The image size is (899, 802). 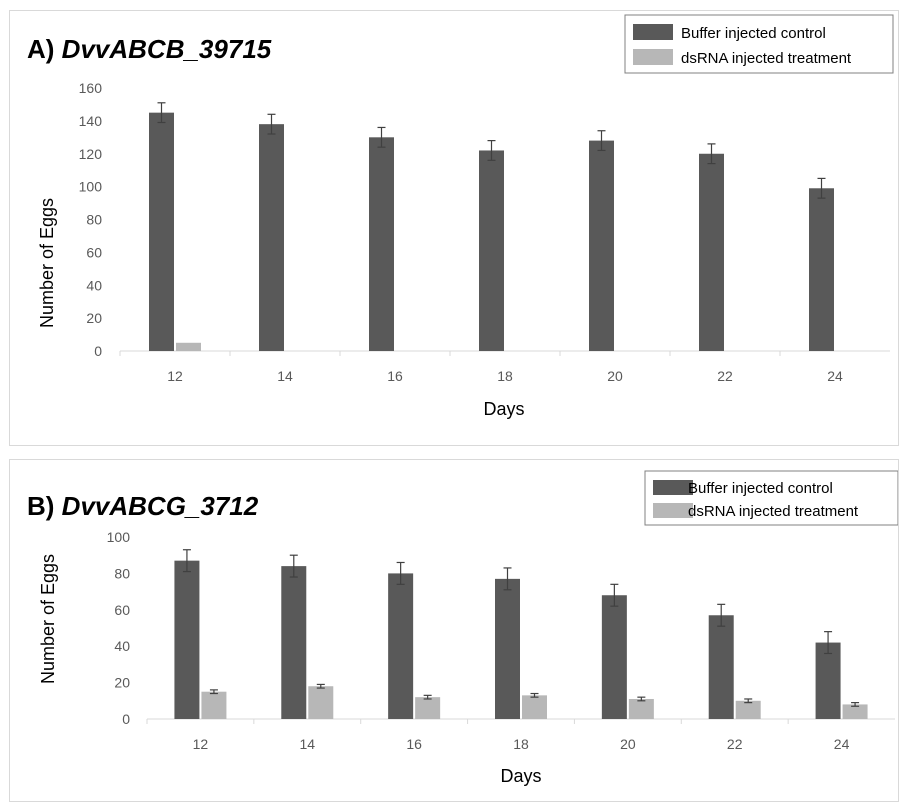 What do you see at coordinates (188, 346) in the screenshot?
I see `chart-a-bar-treatment` at bounding box center [188, 346].